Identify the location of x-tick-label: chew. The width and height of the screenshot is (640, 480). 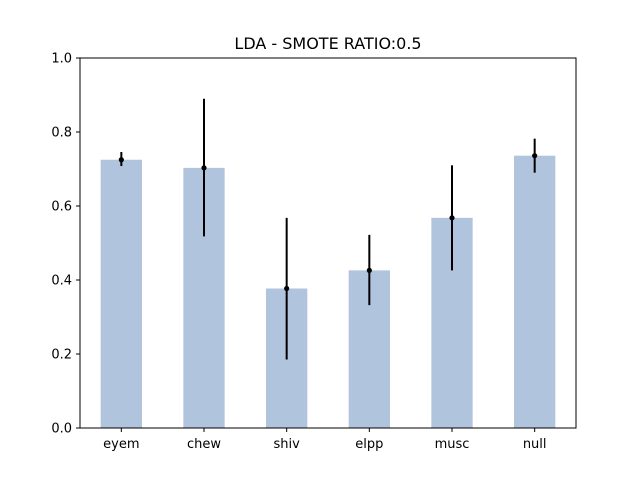
(204, 444).